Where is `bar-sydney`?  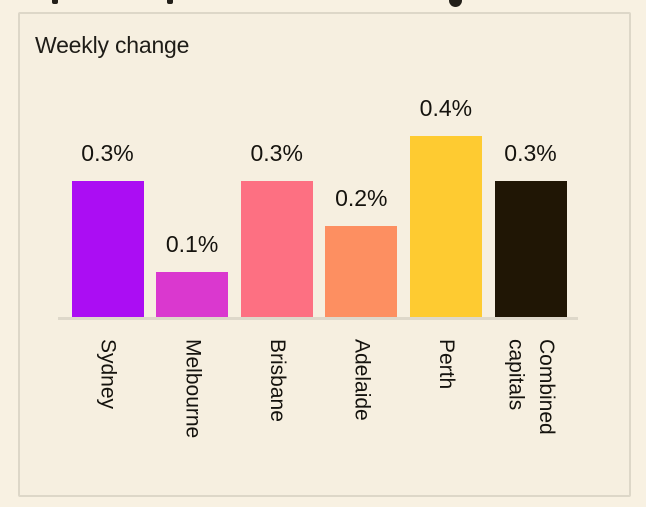 bar-sydney is located at coordinates (107, 249).